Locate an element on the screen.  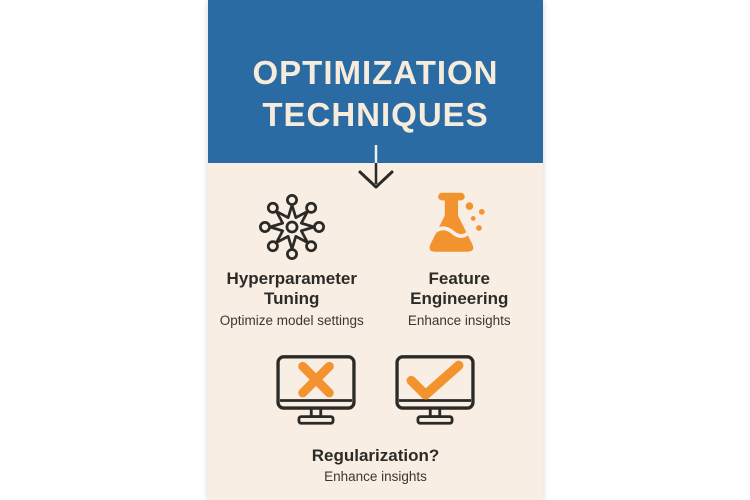
bottom-title: Regularization? is located at coordinates (375, 455).